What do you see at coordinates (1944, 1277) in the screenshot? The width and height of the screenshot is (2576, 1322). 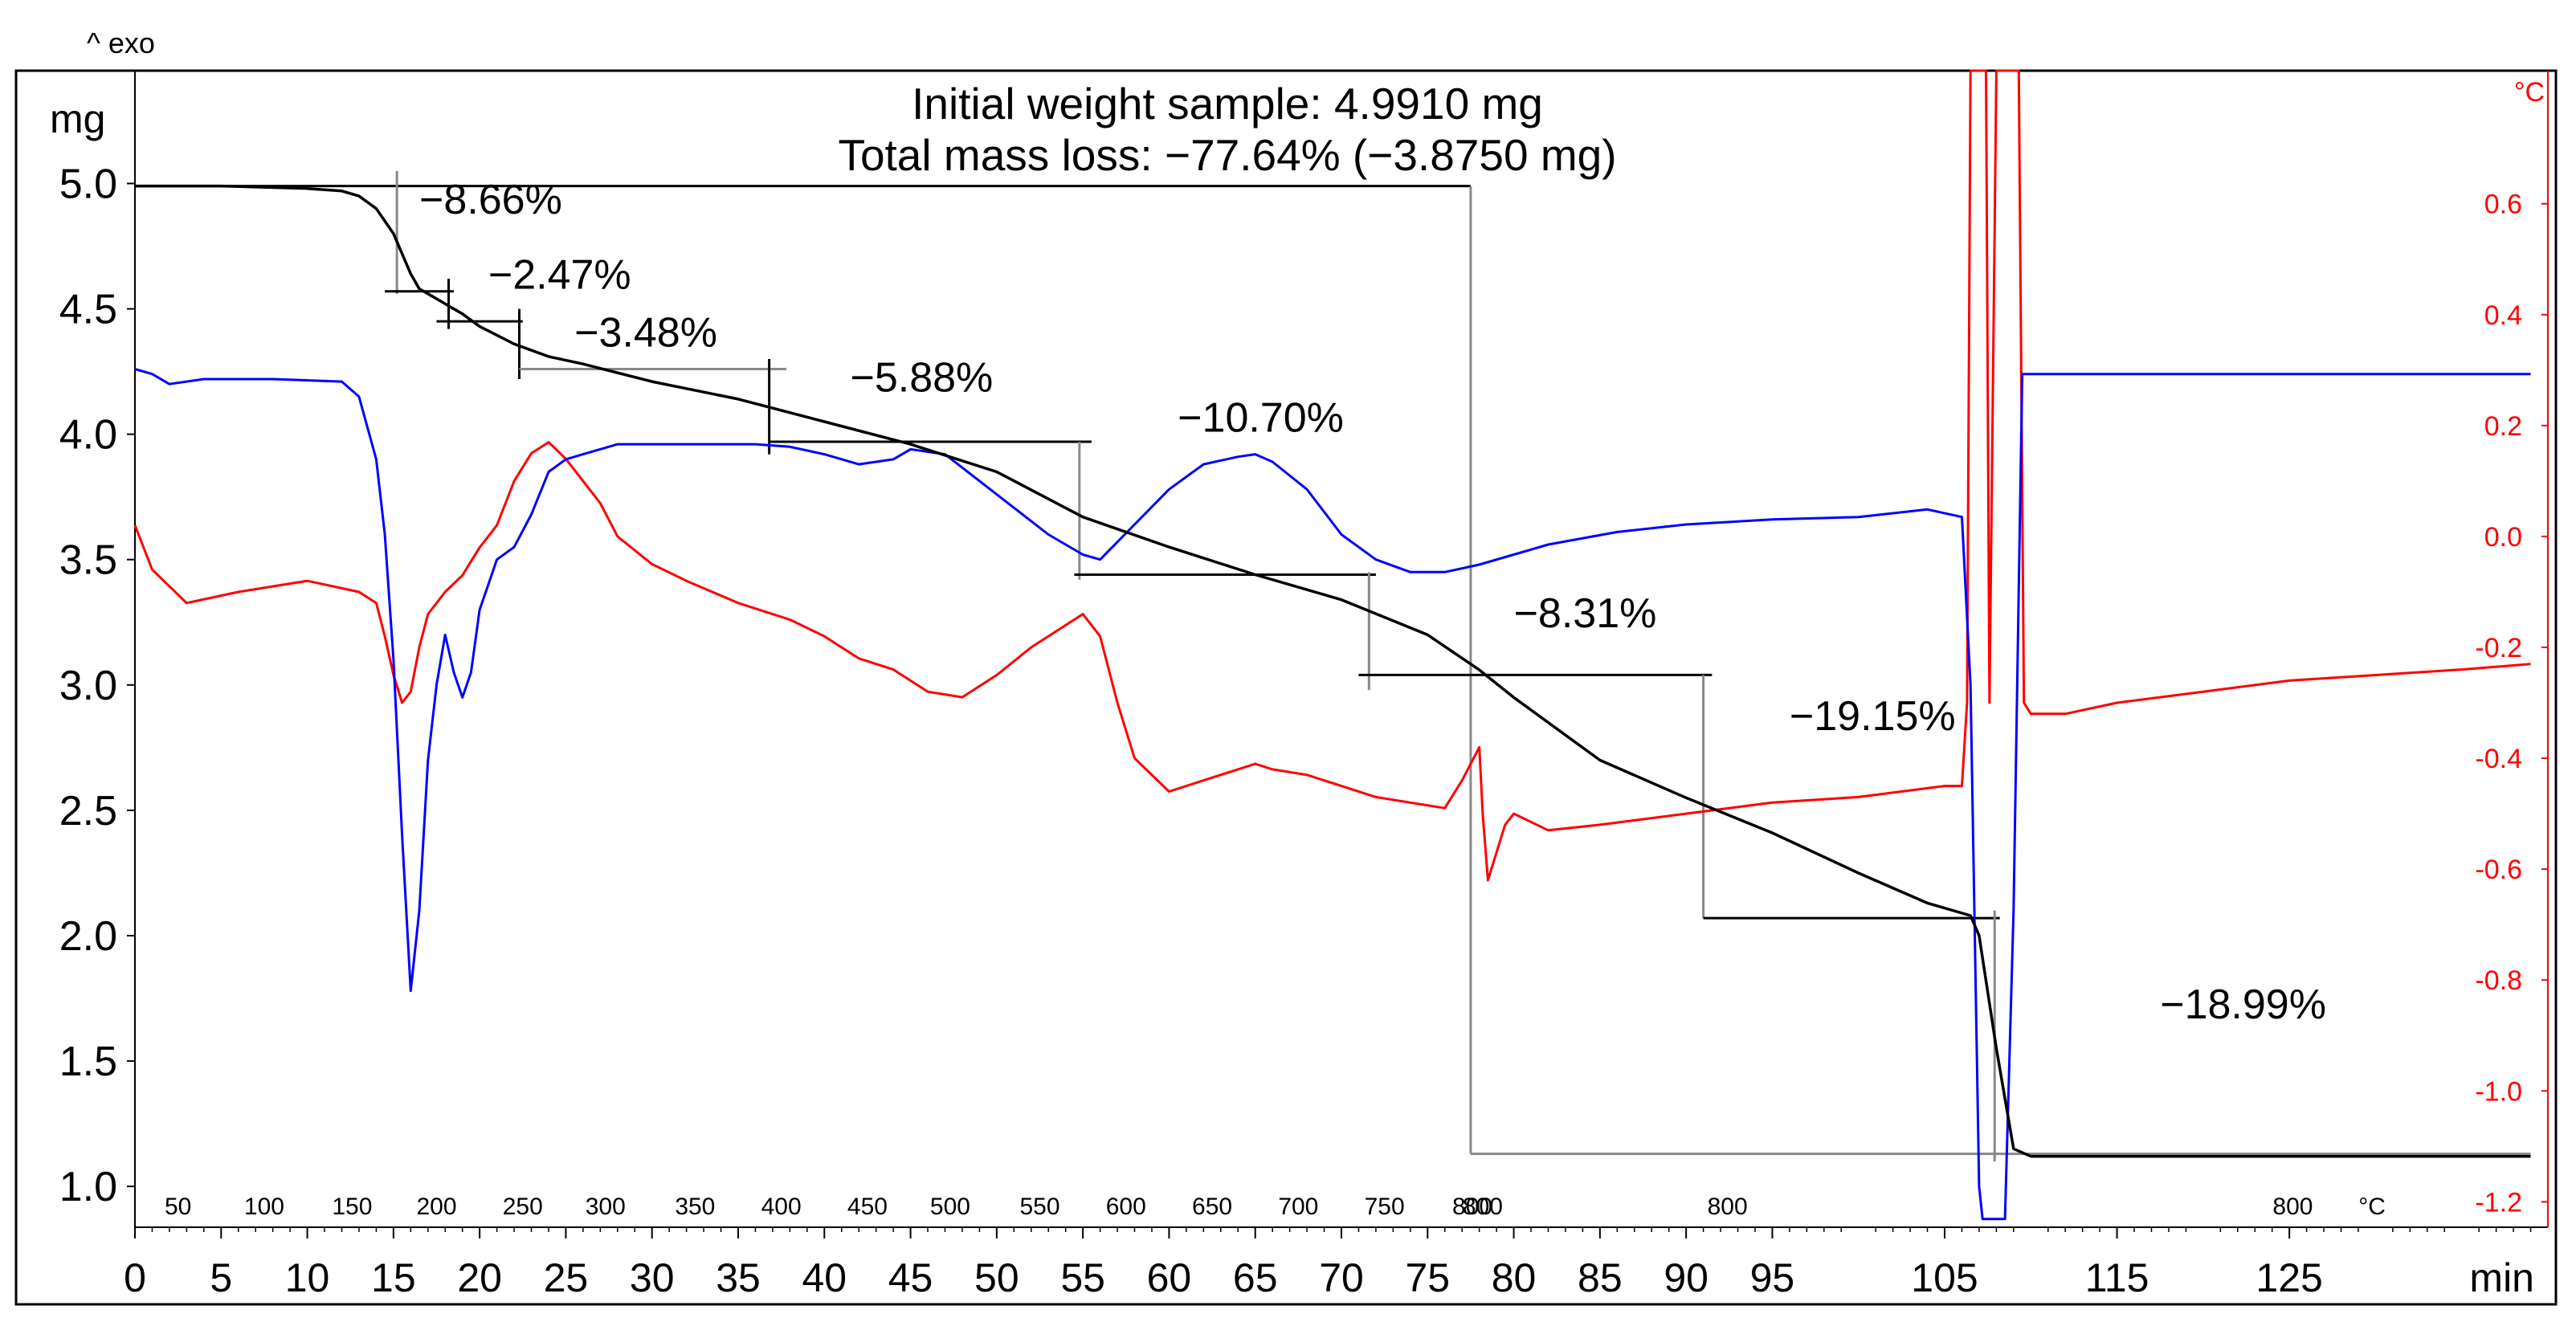 I see `x-tick-label: 105` at bounding box center [1944, 1277].